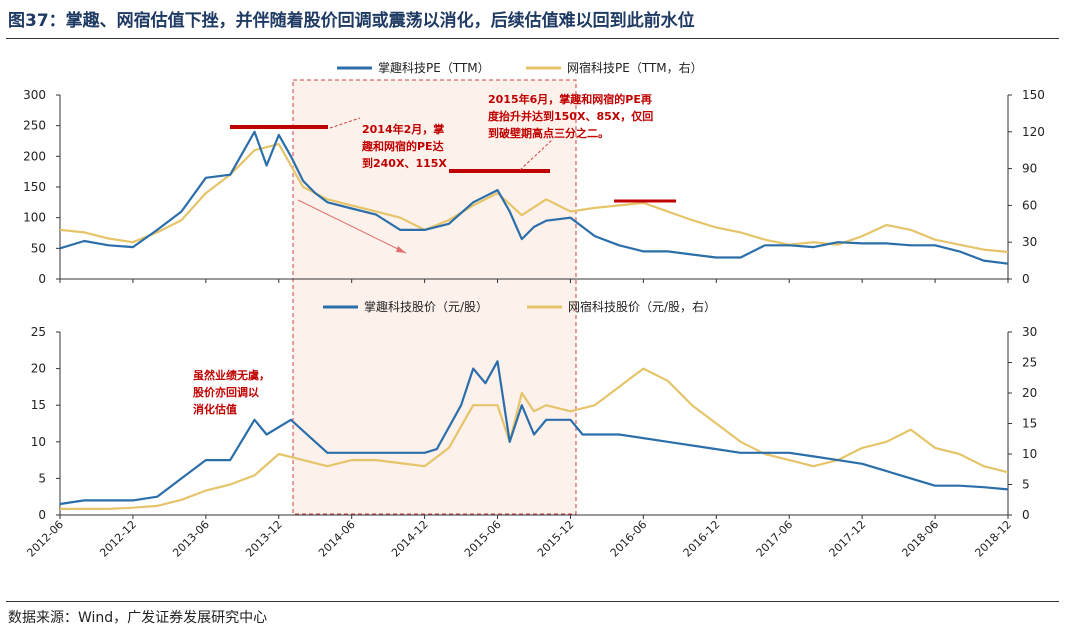  What do you see at coordinates (993, 539) in the screenshot?
I see `x-tick-label: 2018-12` at bounding box center [993, 539].